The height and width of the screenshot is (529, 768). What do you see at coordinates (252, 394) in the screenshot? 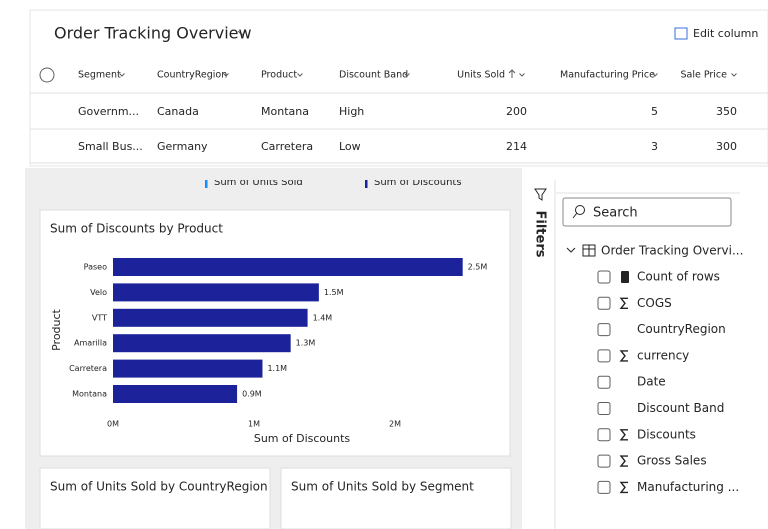
I see `data-label: 0.9M` at bounding box center [252, 394].